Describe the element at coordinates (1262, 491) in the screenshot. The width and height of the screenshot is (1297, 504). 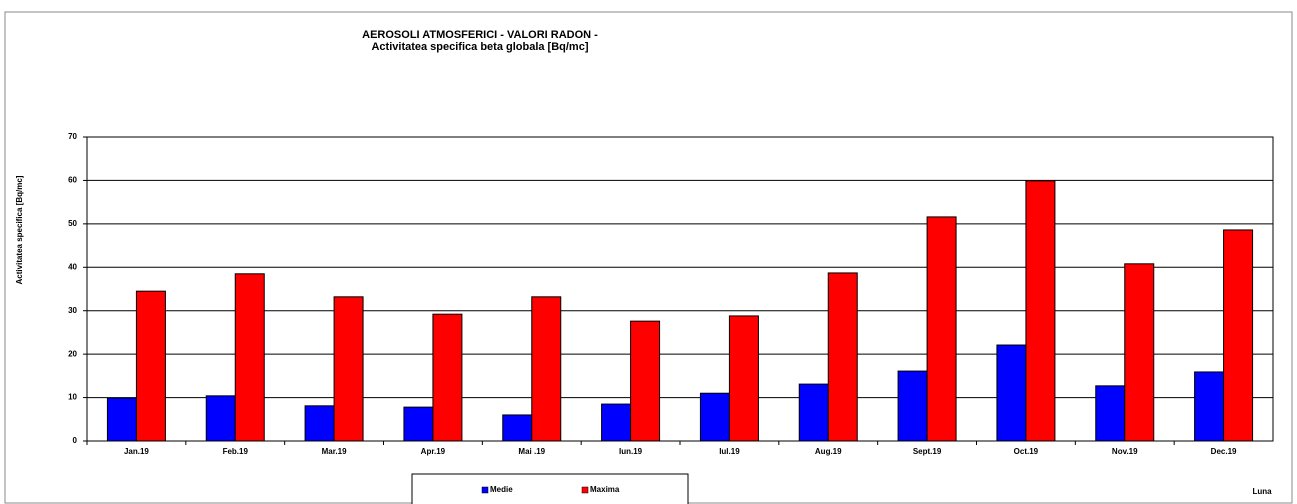
I see `x-axis-label: Luna` at that location.